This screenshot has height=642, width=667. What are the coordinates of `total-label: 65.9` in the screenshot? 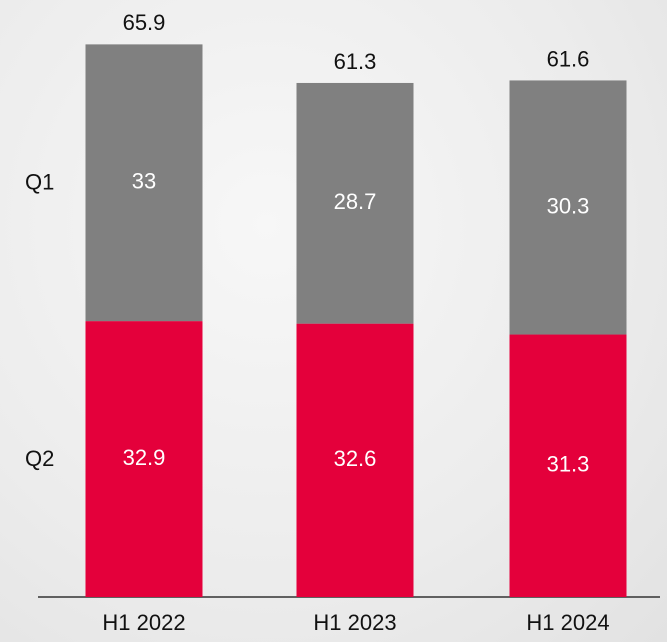 It's located at (144, 22).